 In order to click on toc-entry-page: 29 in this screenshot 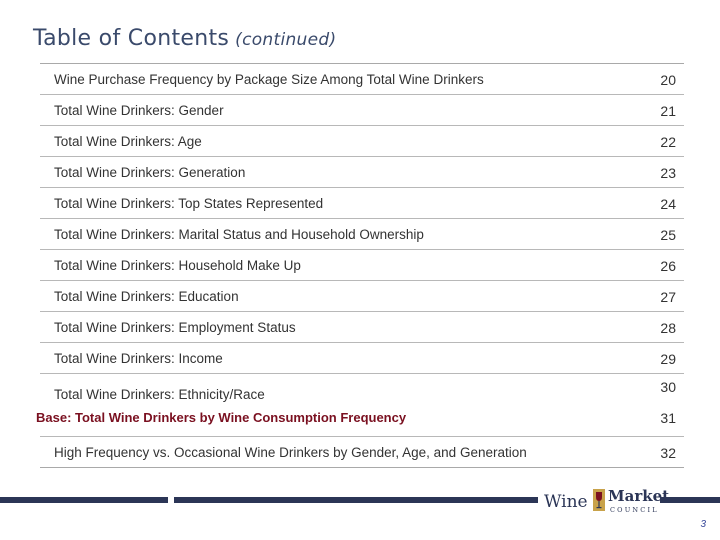, I will do `click(668, 359)`.